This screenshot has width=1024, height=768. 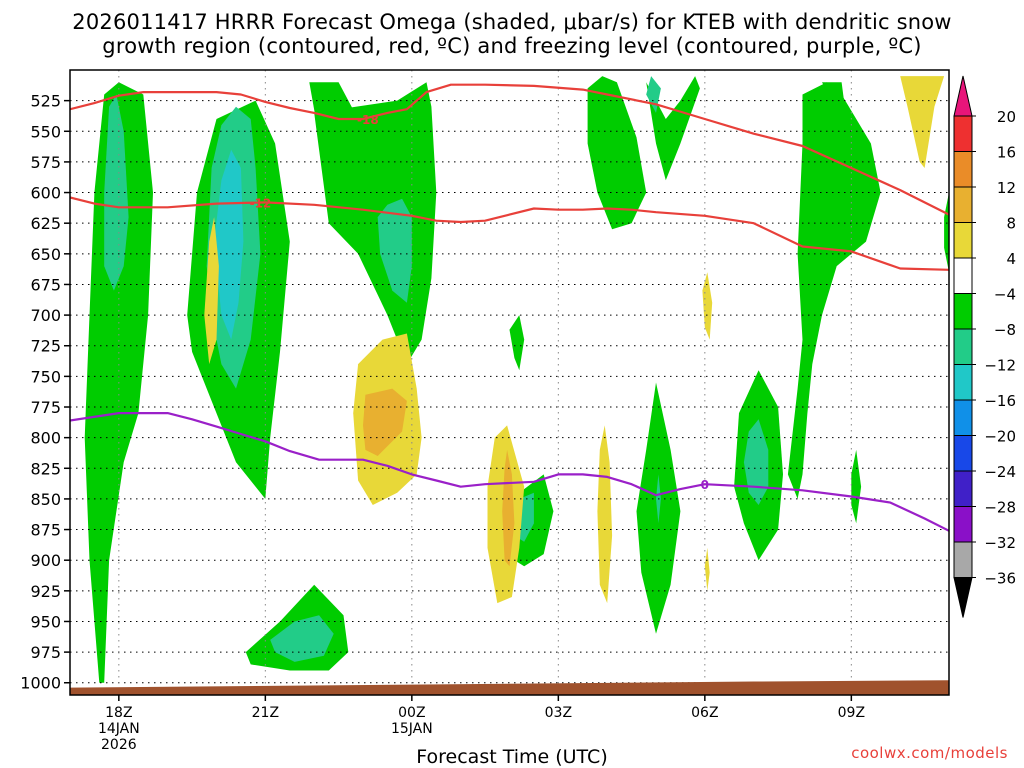 I want to click on colorbar-label-11: −28, so click(x=1000, y=508).